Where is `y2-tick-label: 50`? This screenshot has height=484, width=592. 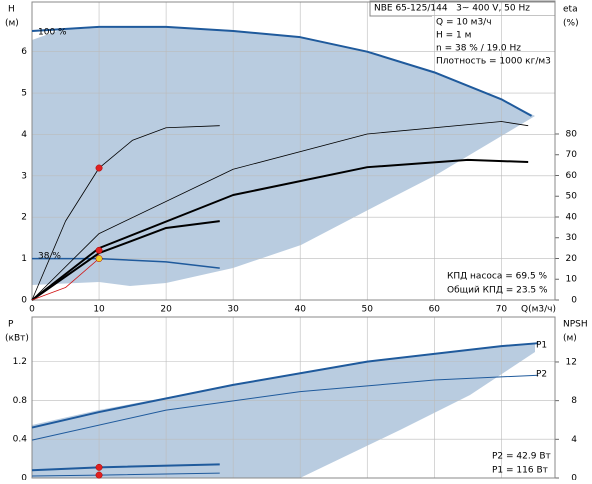 y2-tick-label: 50 is located at coordinates (572, 197).